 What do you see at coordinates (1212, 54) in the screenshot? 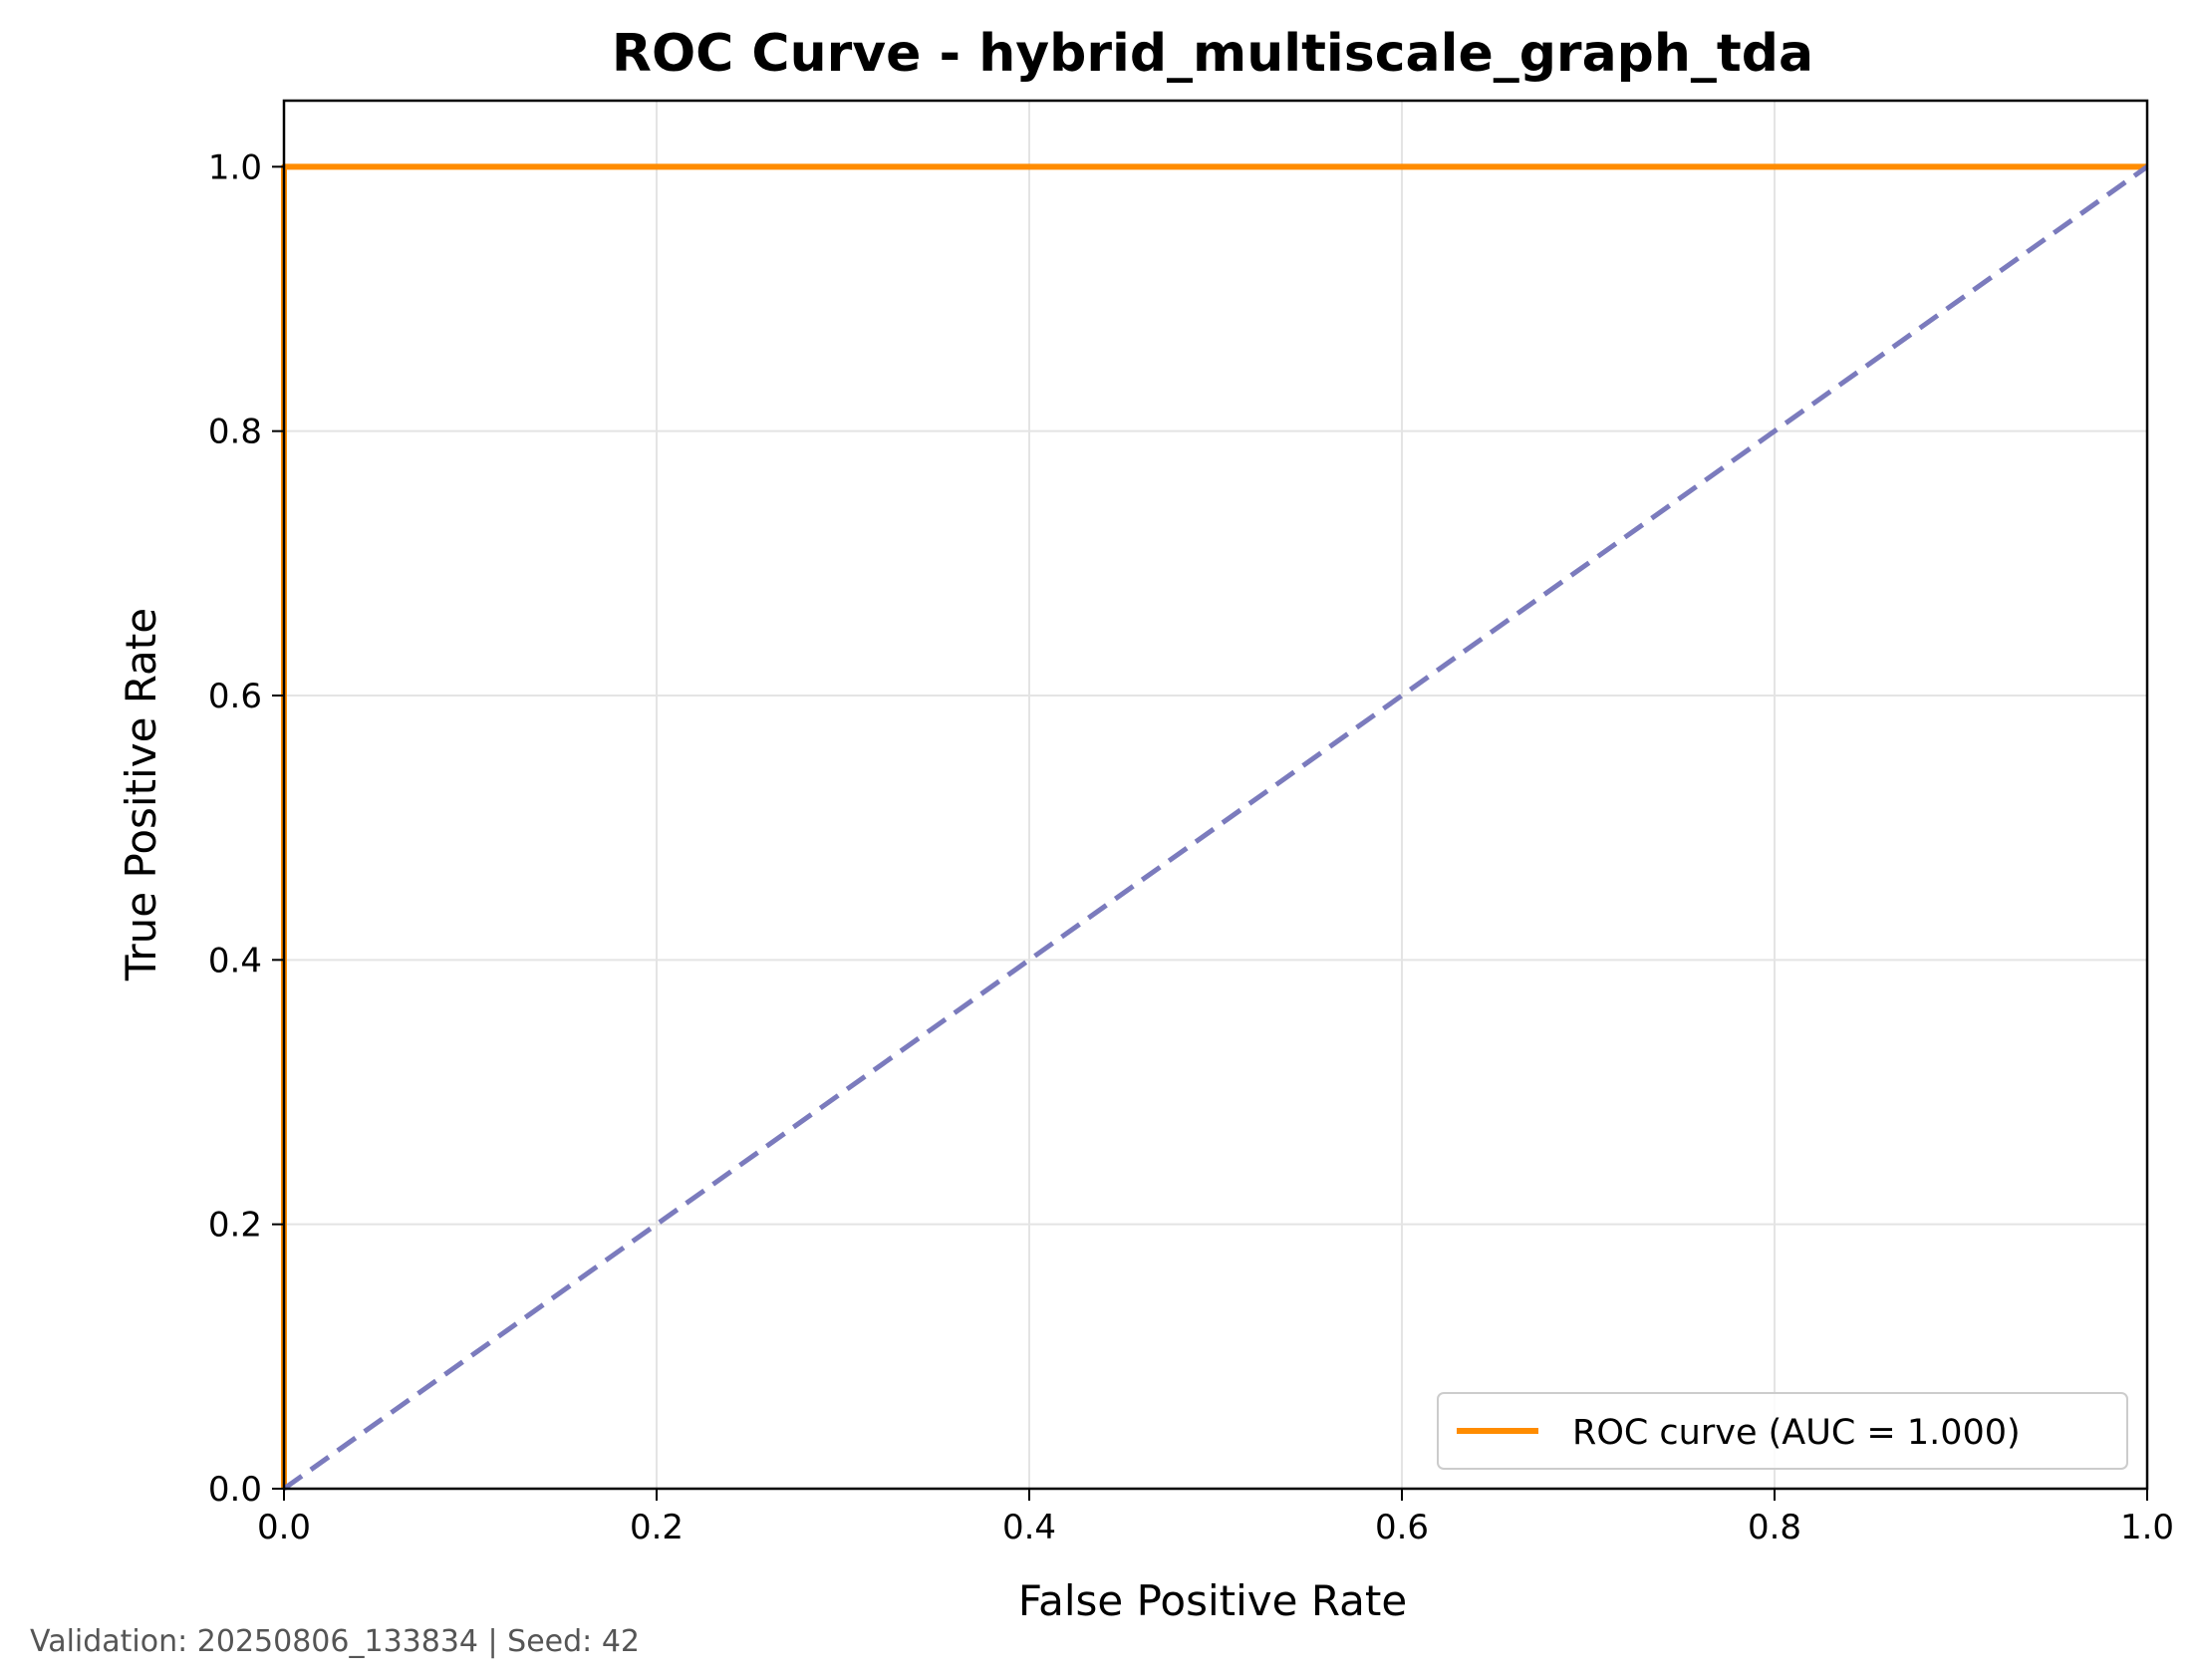
I see `chart-title: ROC Curve - hybrid_multiscale_graph_tda` at bounding box center [1212, 54].